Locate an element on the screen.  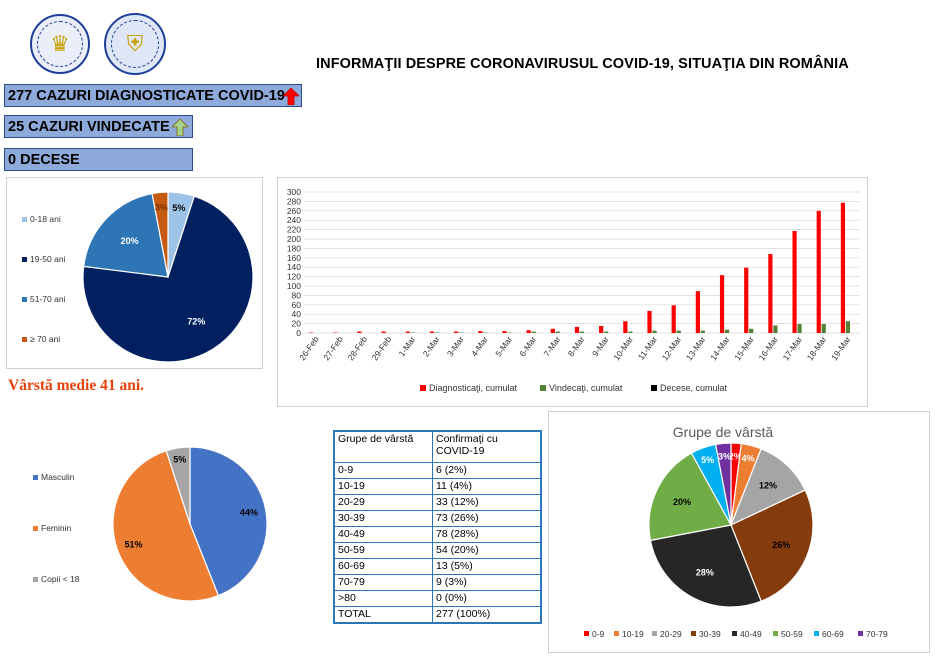
bar-y-tick: 0 is located at coordinates (298, 333).